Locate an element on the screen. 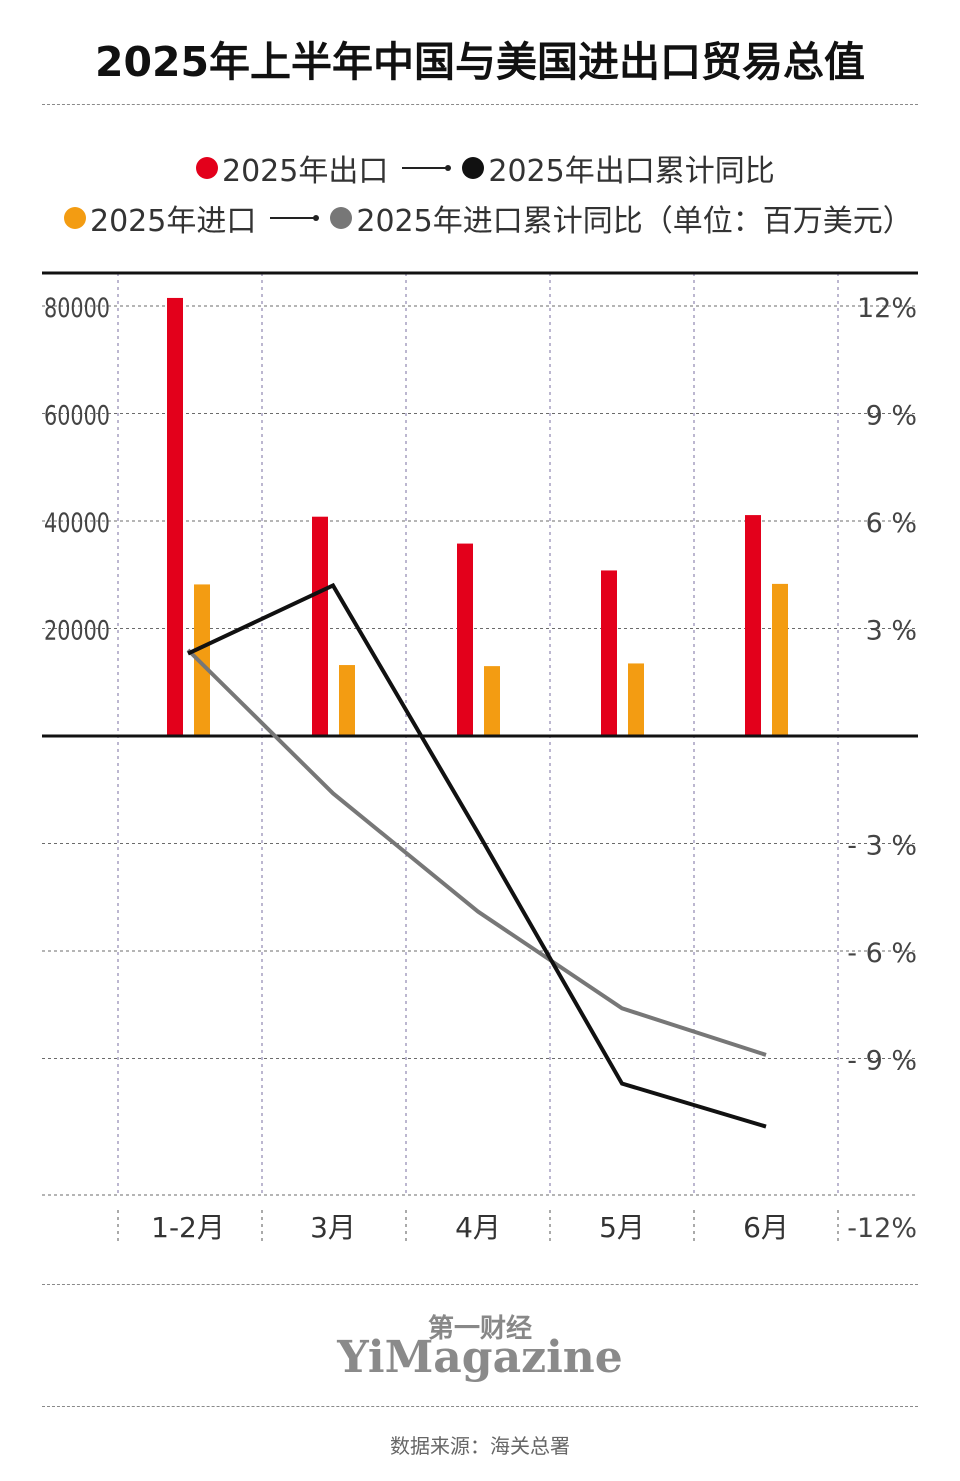 The width and height of the screenshot is (960, 1481). legend-export-yoy-label: 2025年出口累计同比 is located at coordinates (631, 171).